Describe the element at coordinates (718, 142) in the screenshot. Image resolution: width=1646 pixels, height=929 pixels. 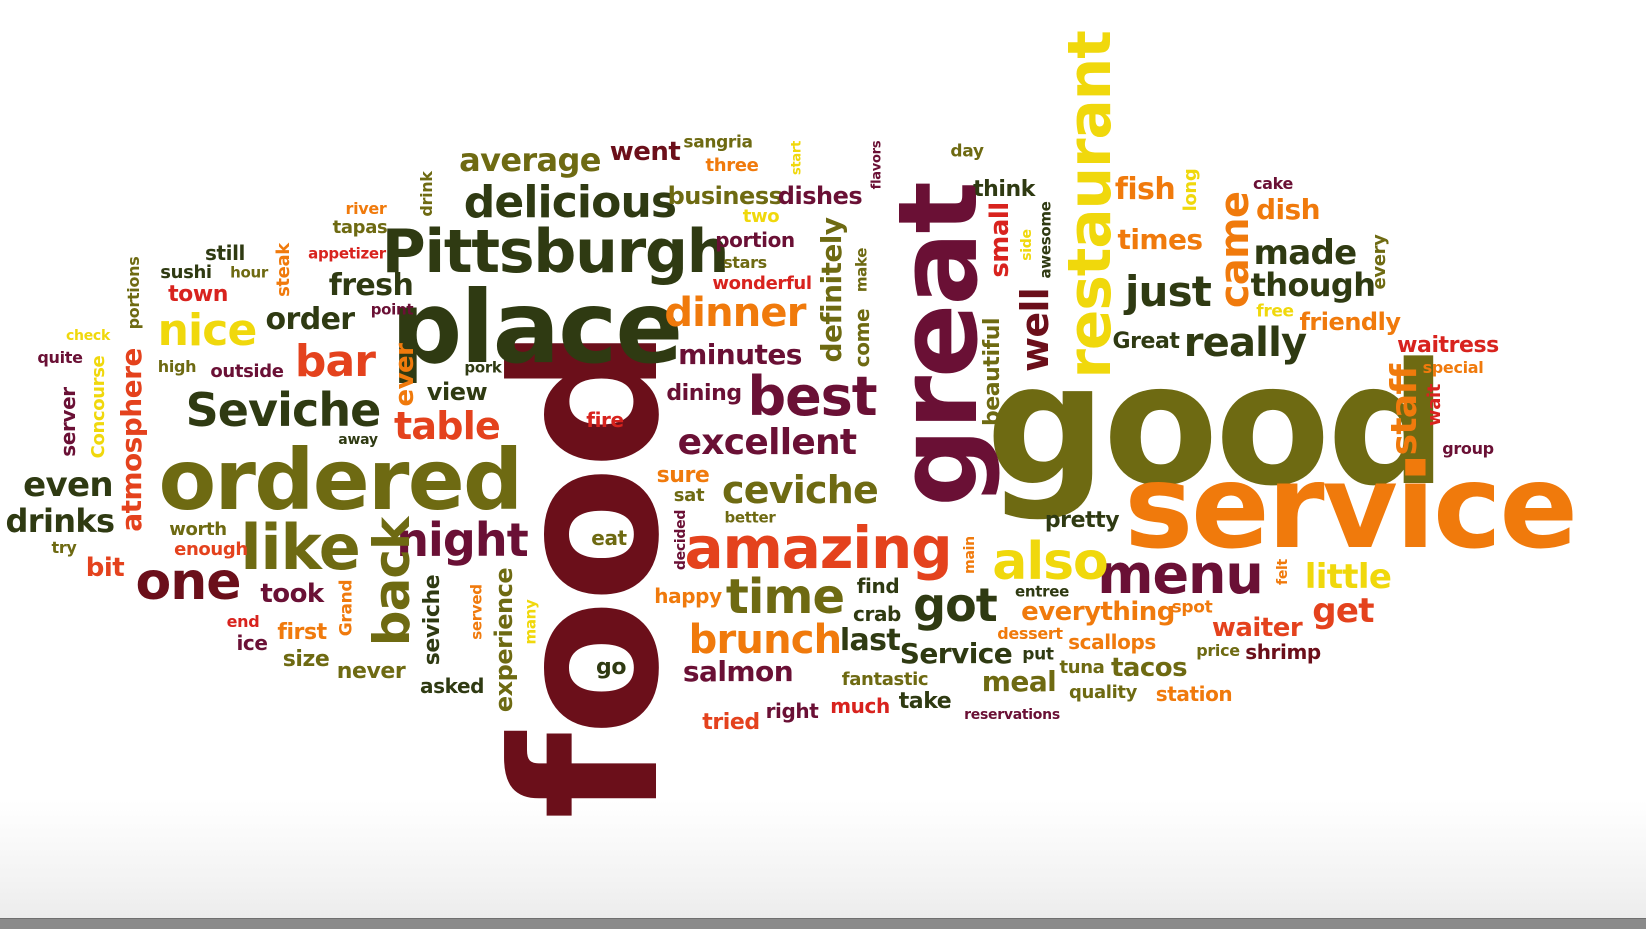
I see `word-sangria: sangria` at that location.